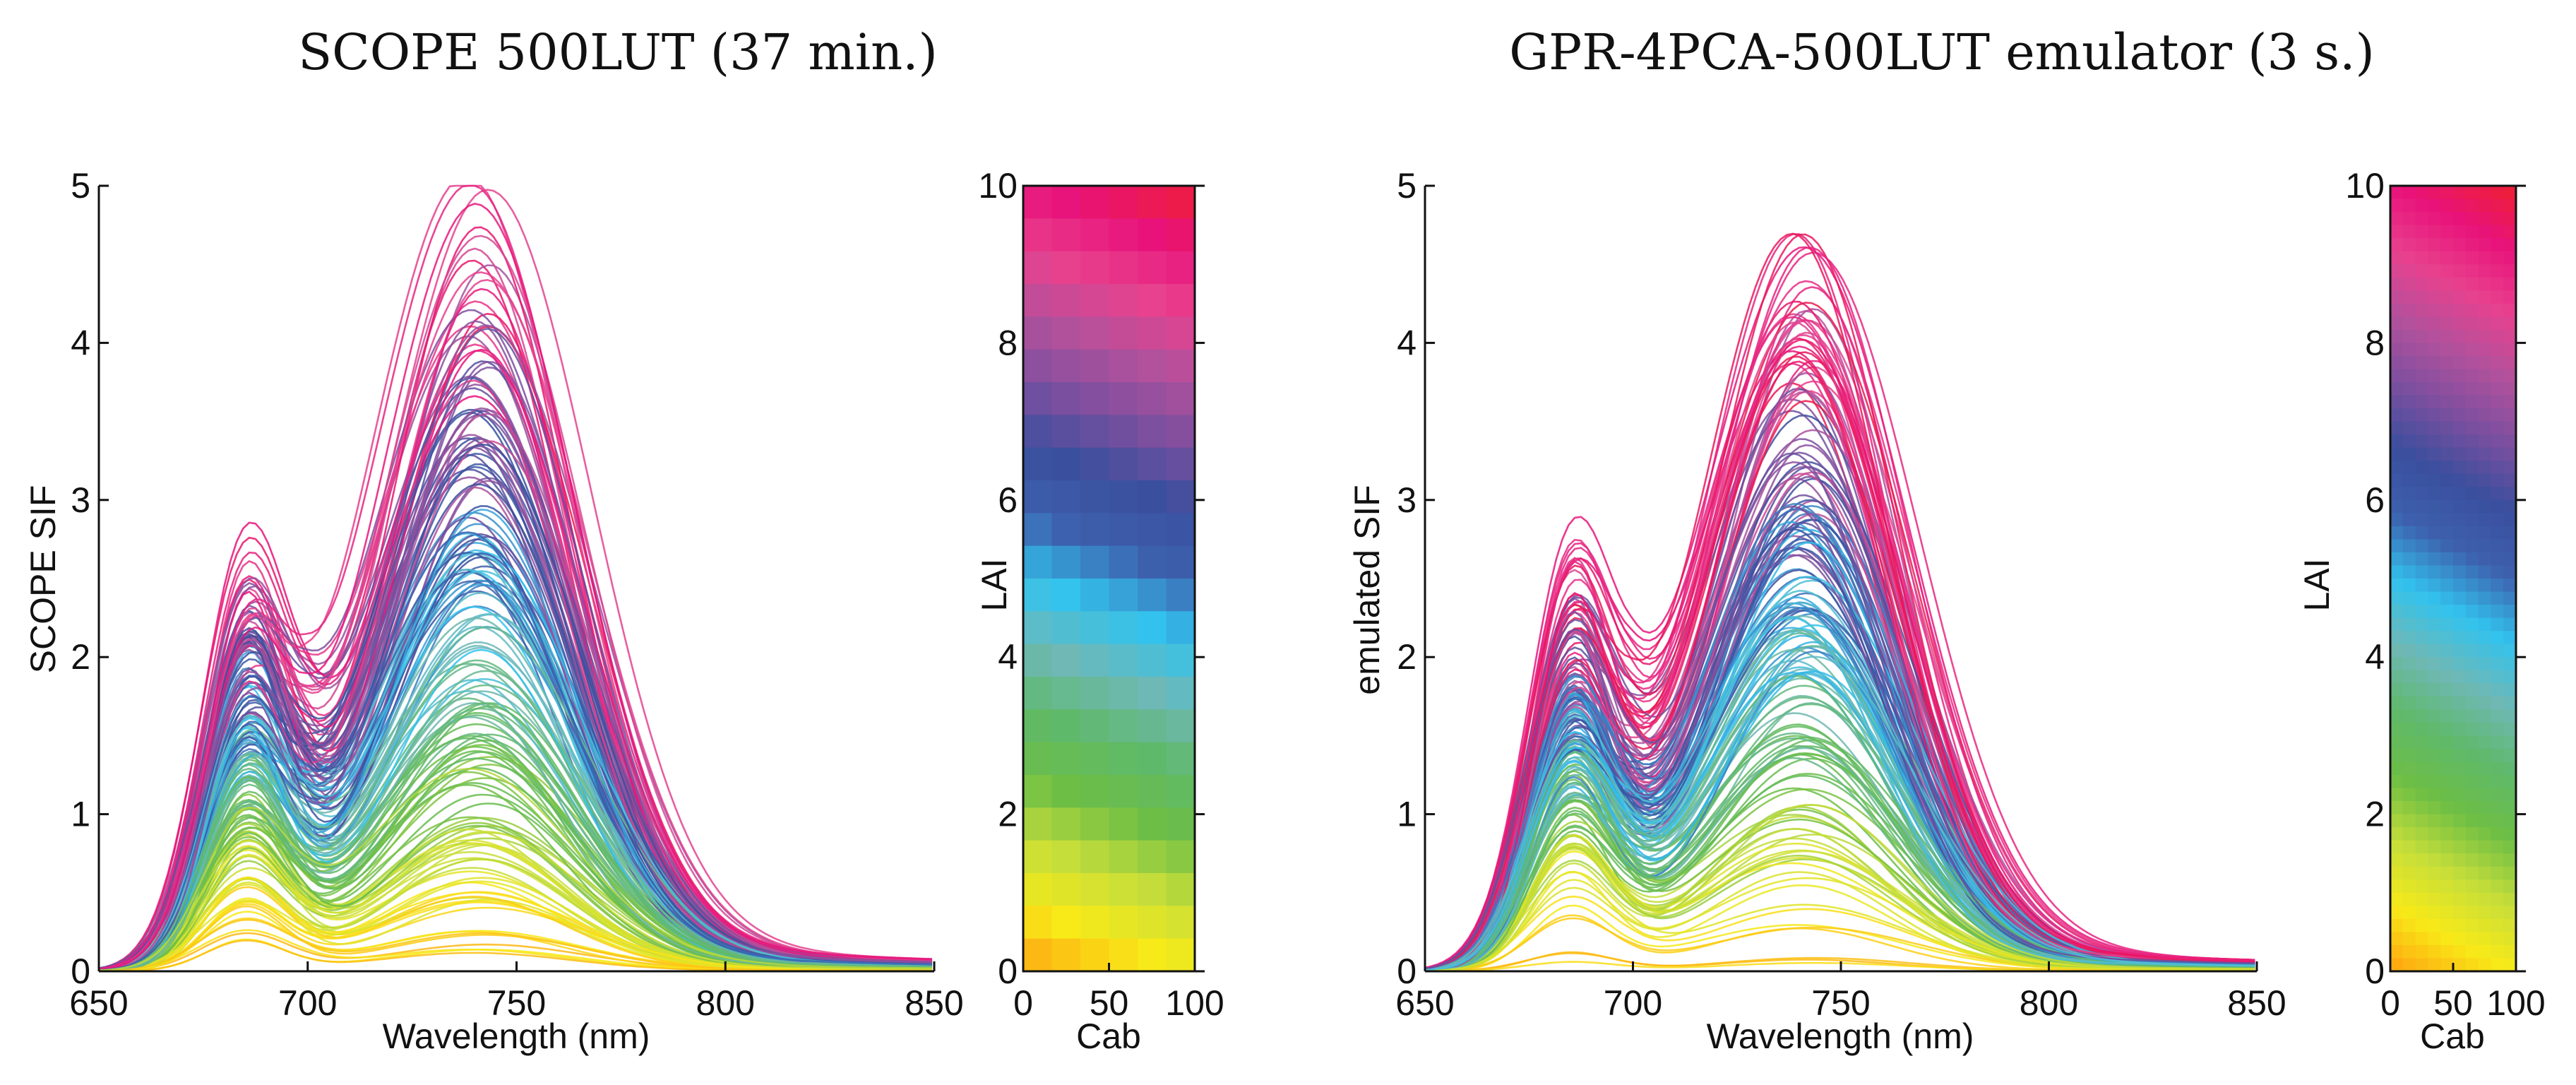 The width and height of the screenshot is (2576, 1085). Describe the element at coordinates (2515, 1003) in the screenshot. I see `colorbar-right-x-tick-label: 100` at that location.